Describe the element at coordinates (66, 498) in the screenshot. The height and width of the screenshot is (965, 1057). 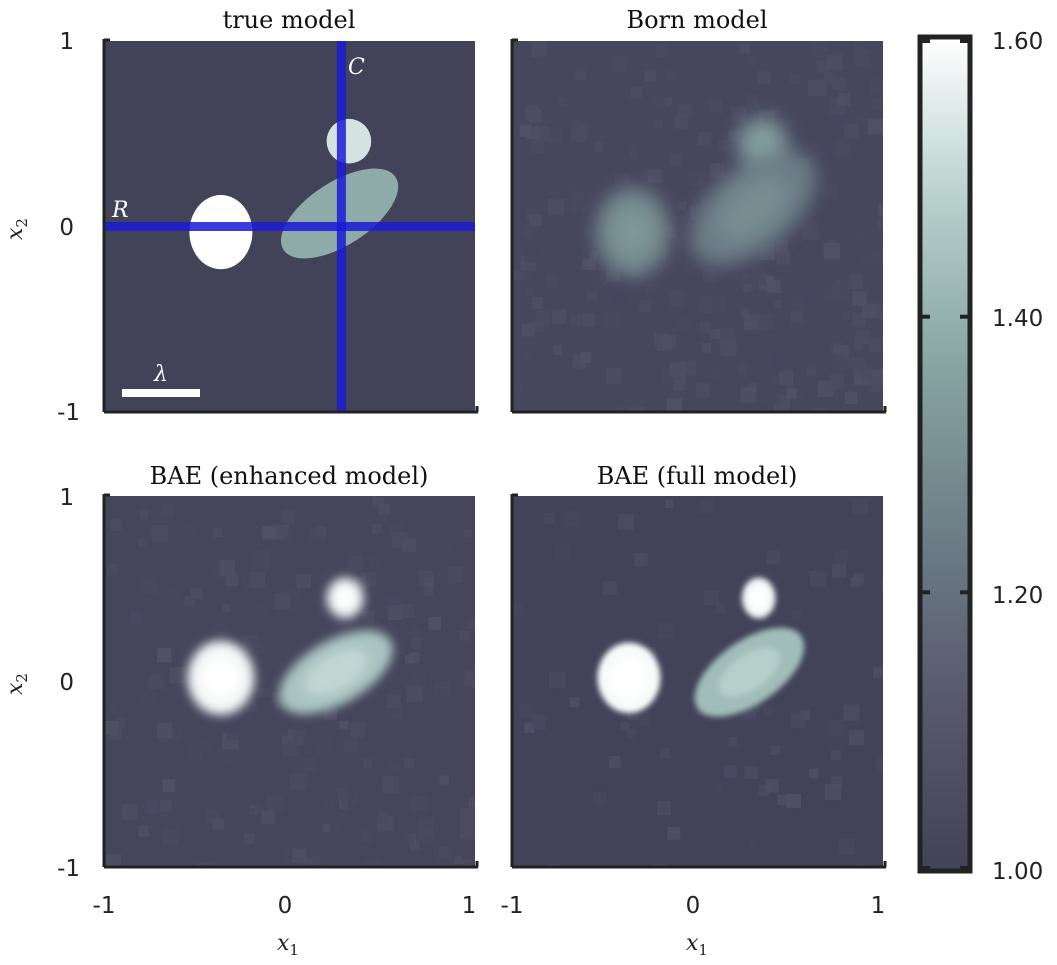
I see `y-tick-label: 1` at that location.